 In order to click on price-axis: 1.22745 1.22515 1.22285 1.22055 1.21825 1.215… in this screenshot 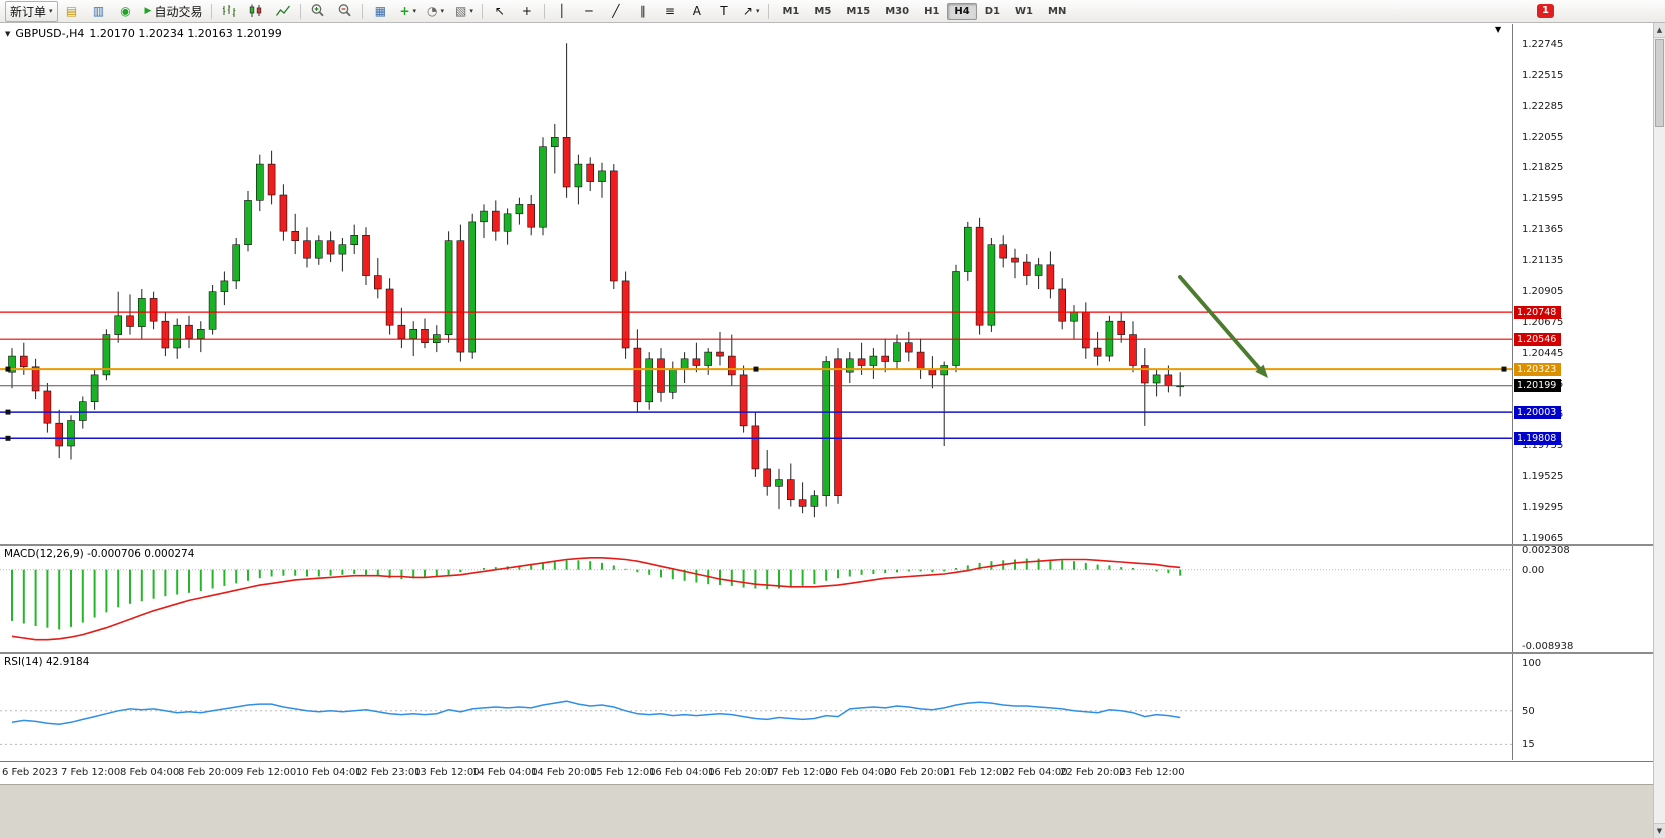, I will do `click(1582, 284)`.